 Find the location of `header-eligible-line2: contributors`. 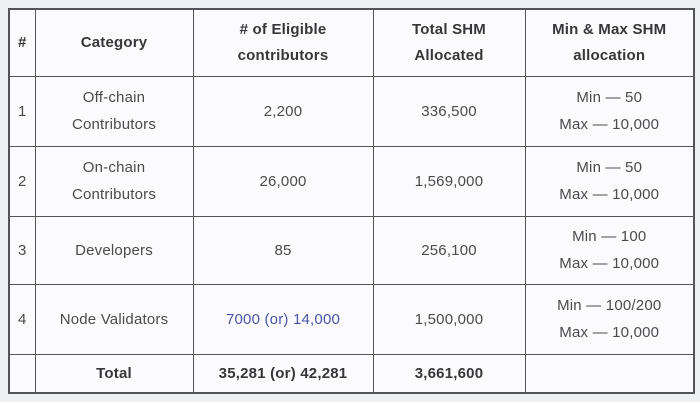

header-eligible-line2: contributors is located at coordinates (283, 55).